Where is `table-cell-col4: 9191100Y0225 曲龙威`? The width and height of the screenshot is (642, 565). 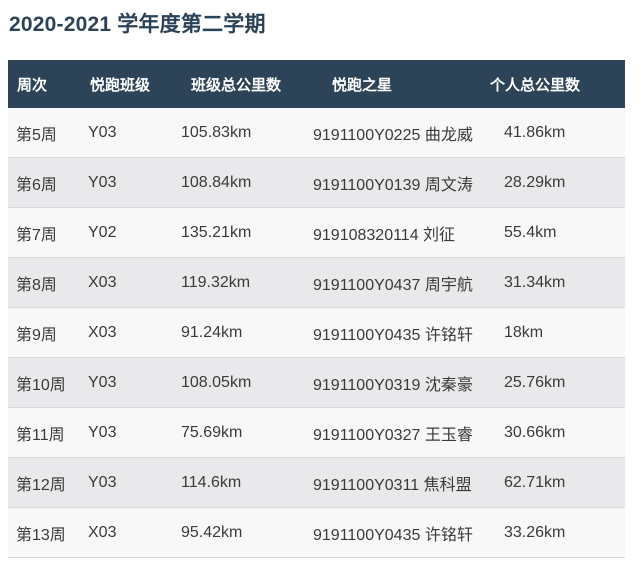
table-cell-col4: 9191100Y0225 曲龙威 is located at coordinates (393, 133).